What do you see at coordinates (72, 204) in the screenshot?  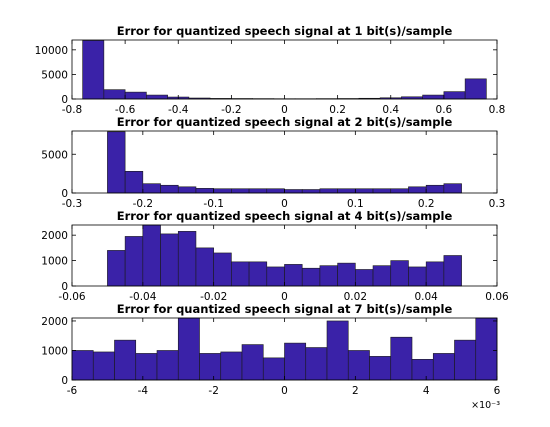 I see `x-tick-label: -0.3` at bounding box center [72, 204].